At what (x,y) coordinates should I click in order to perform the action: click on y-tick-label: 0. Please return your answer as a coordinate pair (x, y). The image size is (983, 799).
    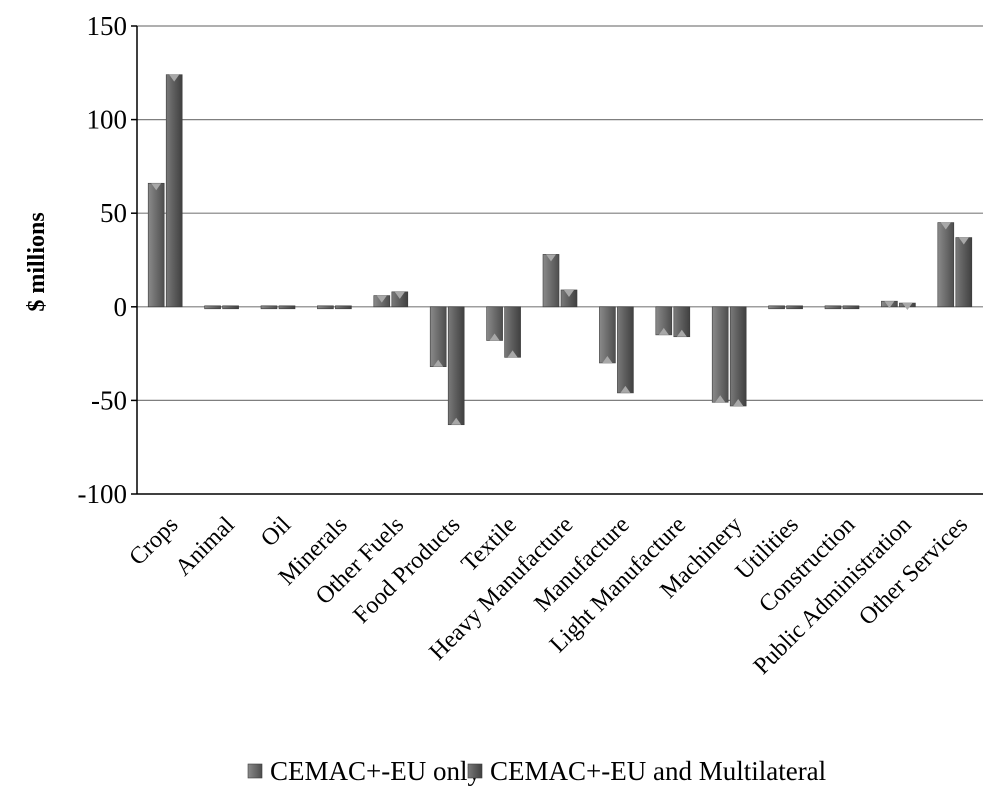
    Looking at the image, I should click on (121, 307).